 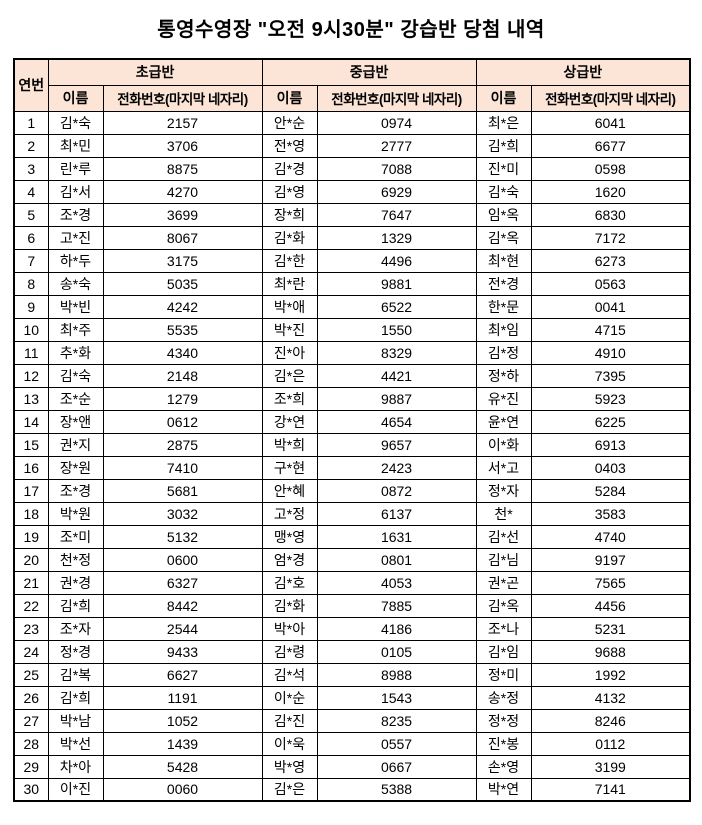 What do you see at coordinates (75, 260) in the screenshot?
I see `beginner-name-cell: 하*두` at bounding box center [75, 260].